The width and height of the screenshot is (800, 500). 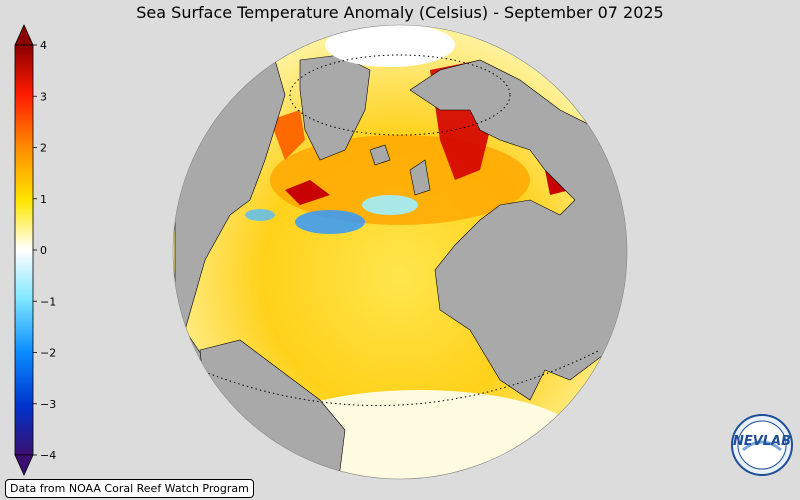 I want to click on colorbar-tick-label: −2, so click(x=48, y=353).